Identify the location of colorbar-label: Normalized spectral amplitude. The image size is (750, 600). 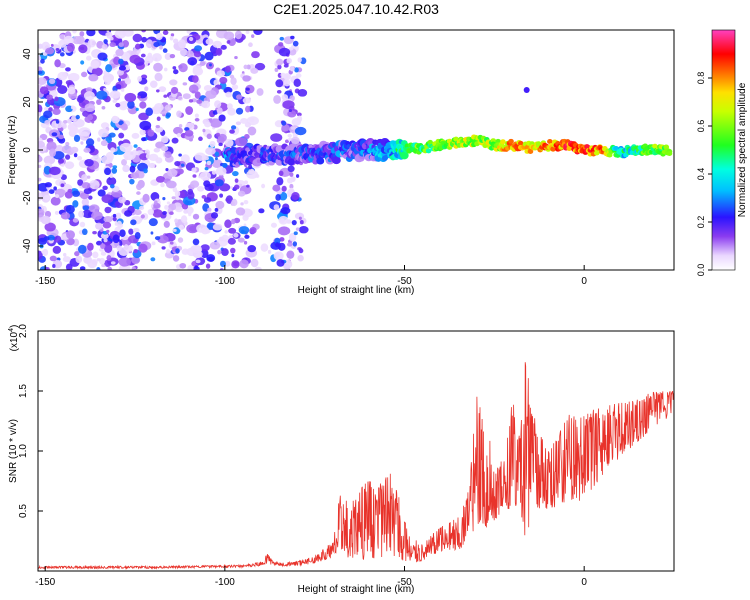
(742, 149).